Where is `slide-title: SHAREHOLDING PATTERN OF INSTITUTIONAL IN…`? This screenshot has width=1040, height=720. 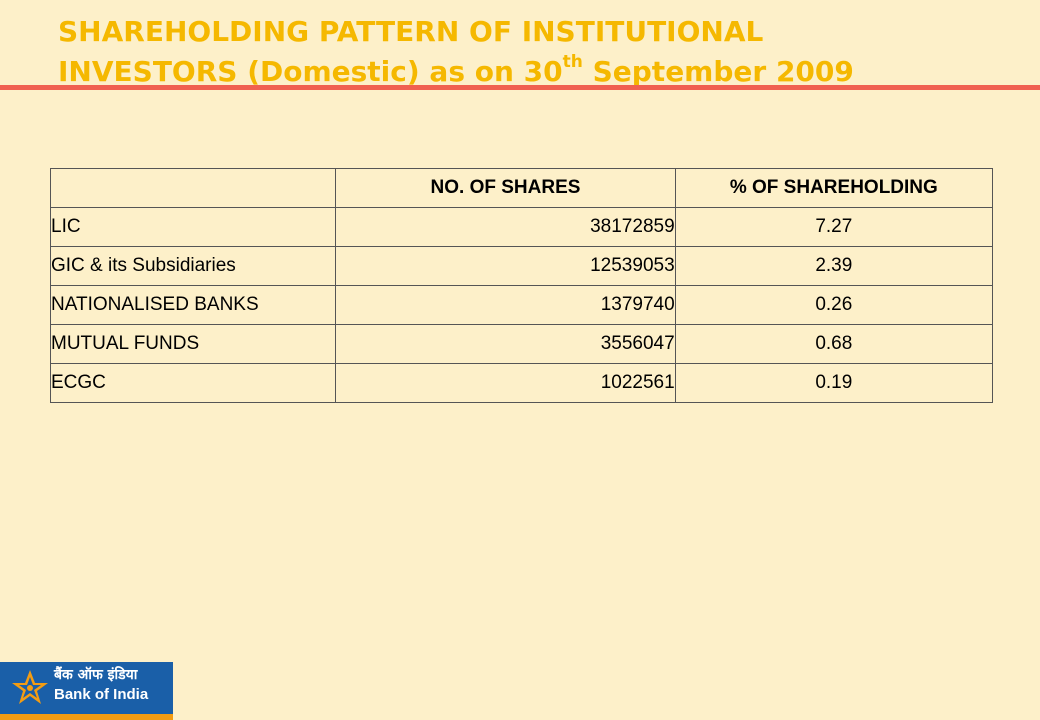
slide-title: SHAREHOLDING PATTERN OF INSTITUTIONAL IN… is located at coordinates (538, 52).